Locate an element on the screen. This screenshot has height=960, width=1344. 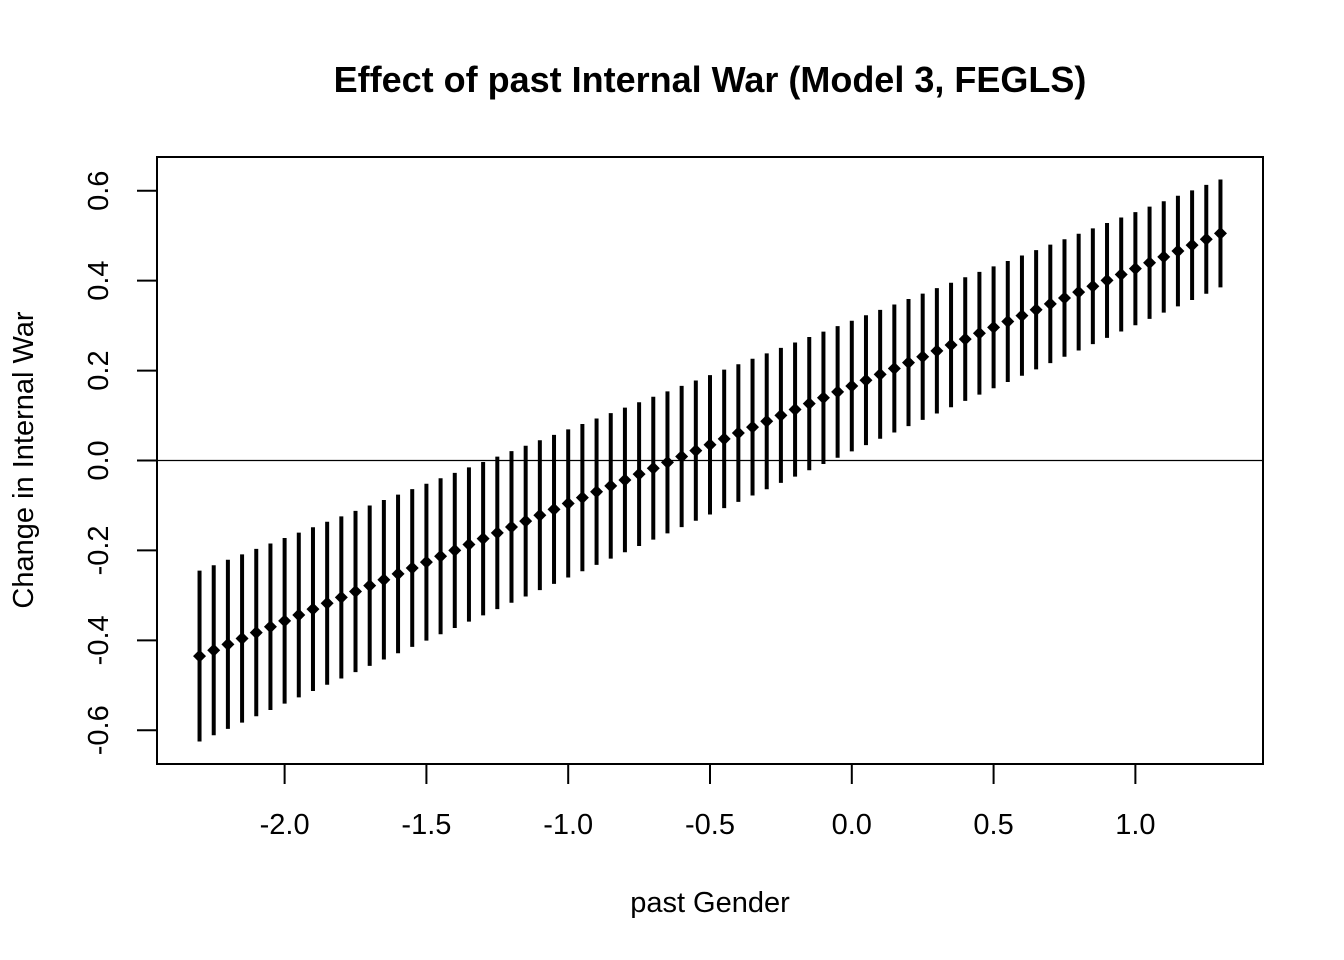
x-tick-label: -2.0 is located at coordinates (285, 825).